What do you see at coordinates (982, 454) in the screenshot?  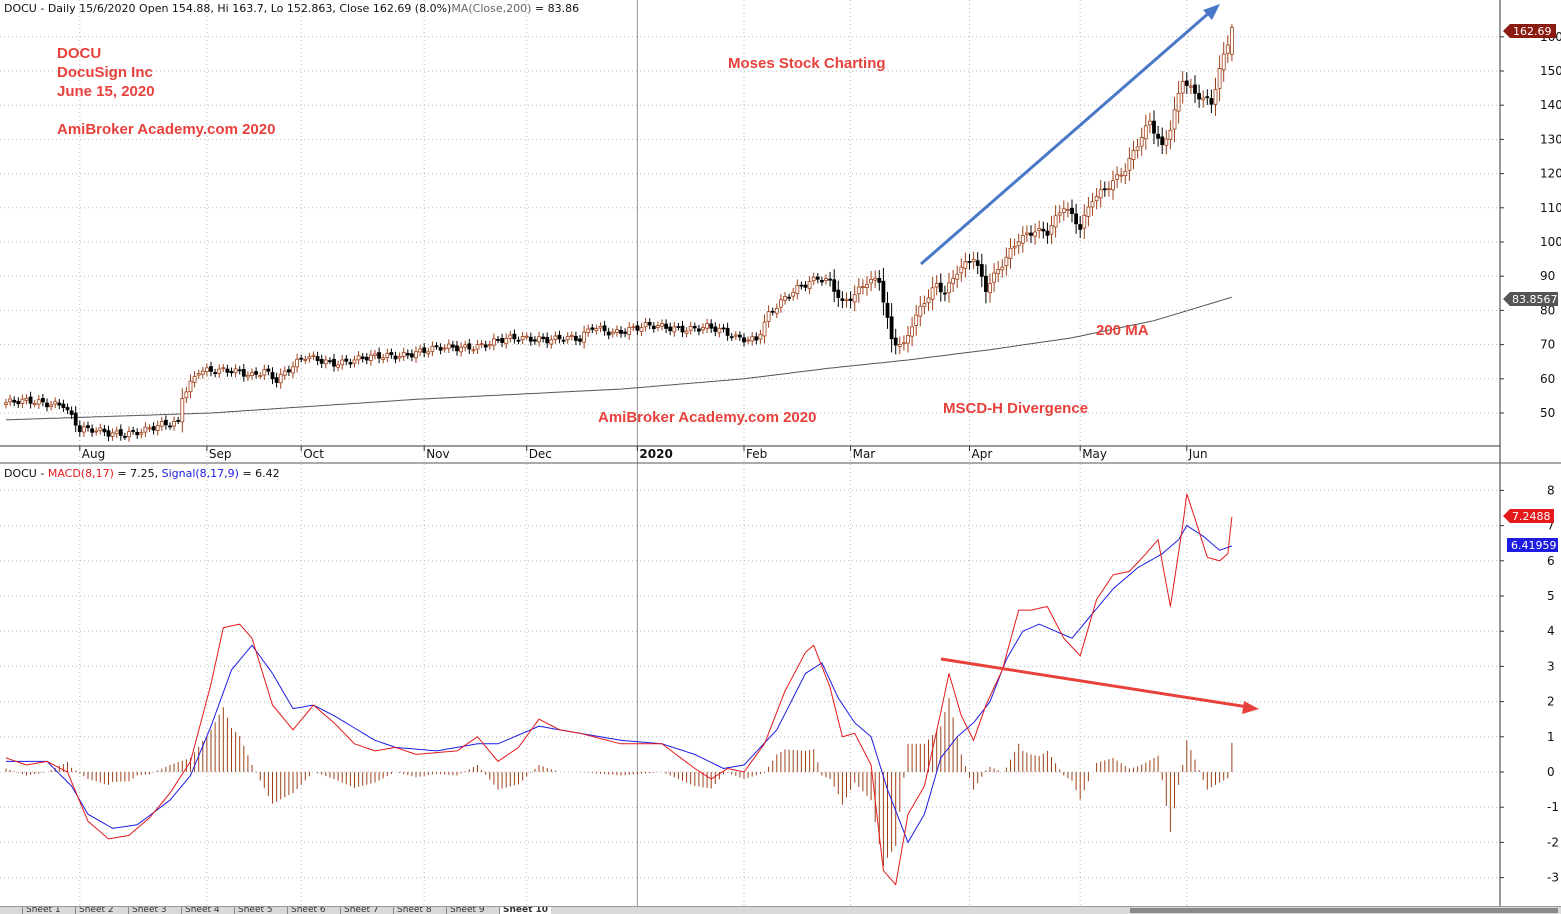 I see `date-label: Apr` at bounding box center [982, 454].